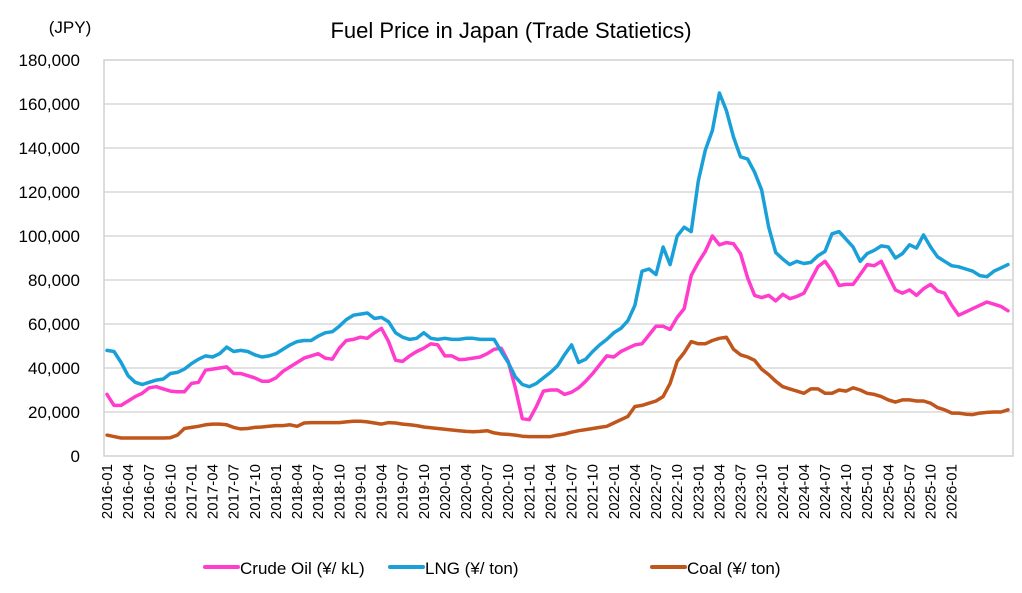 The height and width of the screenshot is (593, 1022). What do you see at coordinates (931, 491) in the screenshot?
I see `x-tick-label: 2025-10` at bounding box center [931, 491].